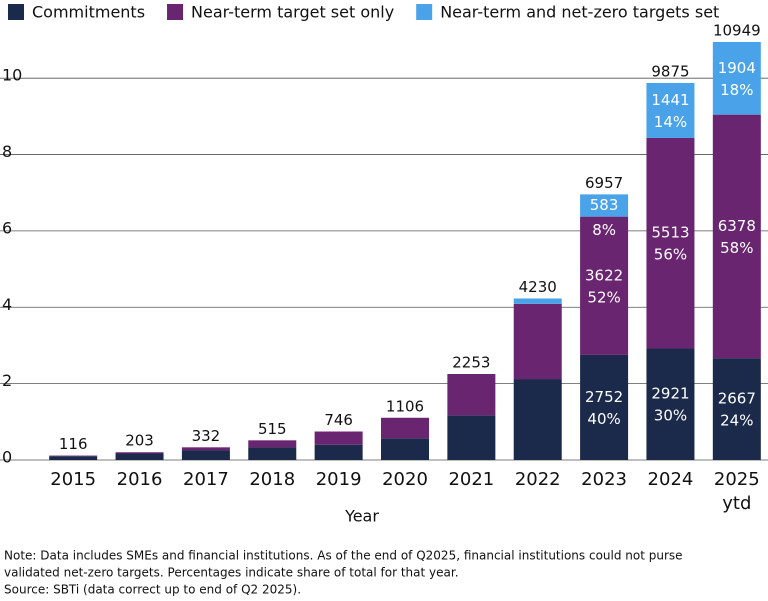  I want to click on segment-share: 30%, so click(670, 416).